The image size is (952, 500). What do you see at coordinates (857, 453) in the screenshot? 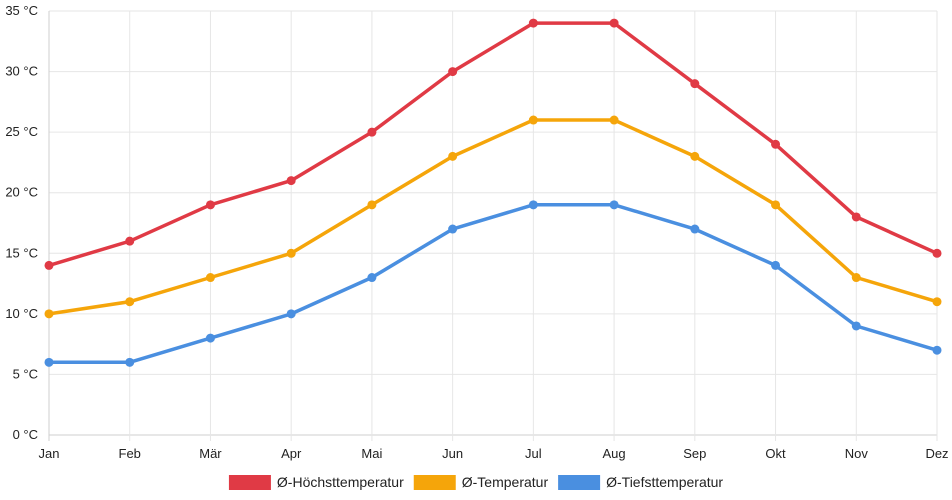
I see `x-tick-label: Nov` at bounding box center [857, 453].